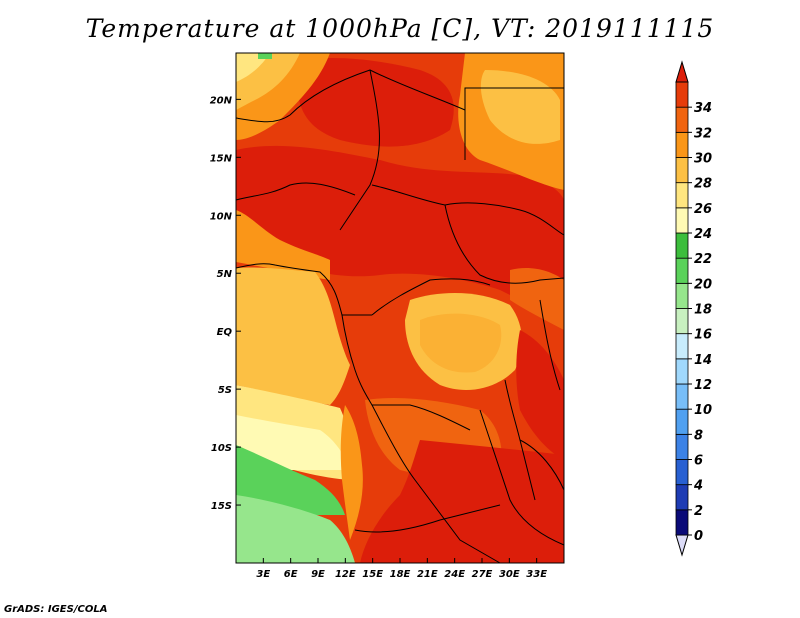  What do you see at coordinates (703, 310) in the screenshot?
I see `colorbar-level-label: 18` at bounding box center [703, 310].